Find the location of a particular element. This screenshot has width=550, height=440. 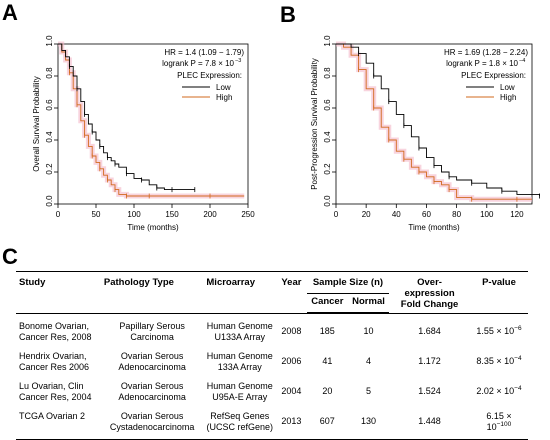

cell-microarray: Human Genome U95A-E Array is located at coordinates (239, 391).